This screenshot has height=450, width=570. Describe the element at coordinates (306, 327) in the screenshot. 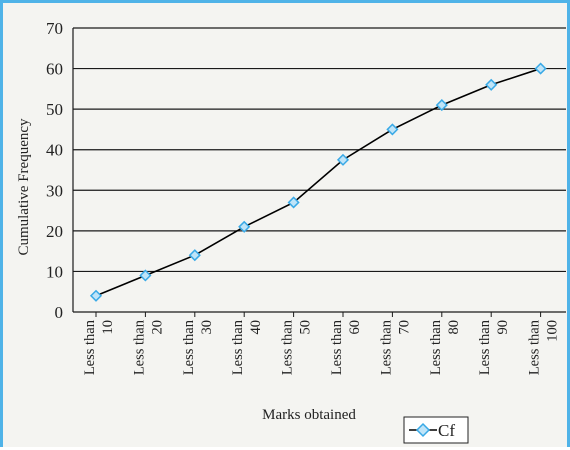

I see `x-category-label-line: 50` at that location.